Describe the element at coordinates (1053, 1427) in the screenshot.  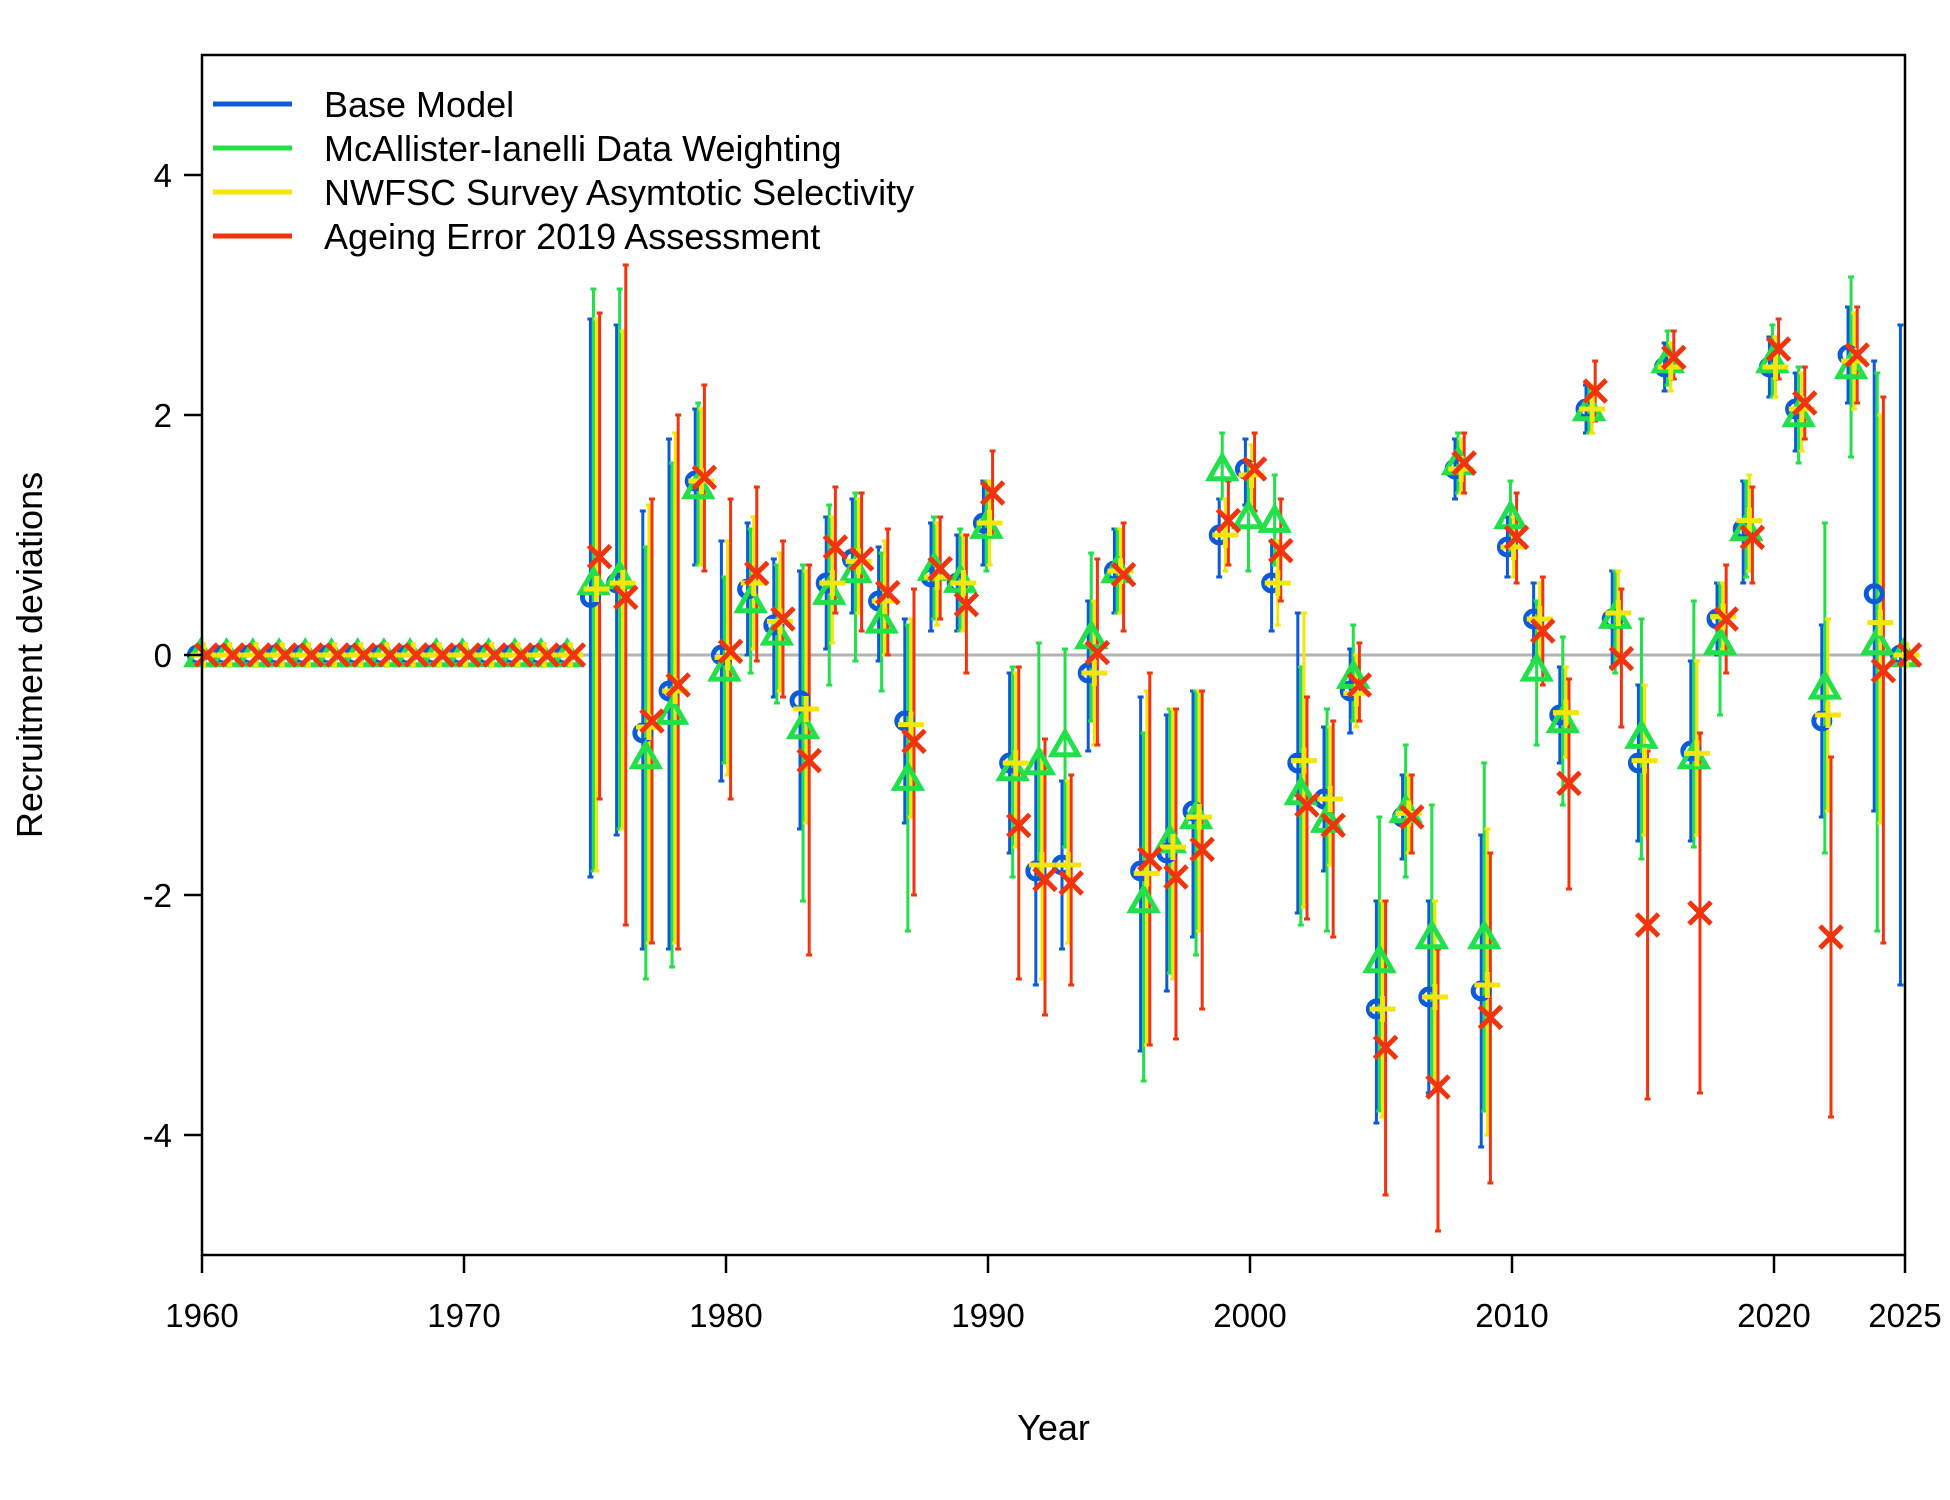
I see `x-axis-title: Year` at that location.